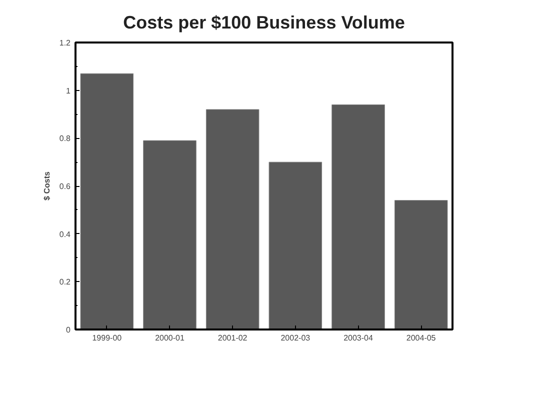 This screenshot has width=535, height=413. I want to click on y-tick-label: 0.8, so click(65, 139).